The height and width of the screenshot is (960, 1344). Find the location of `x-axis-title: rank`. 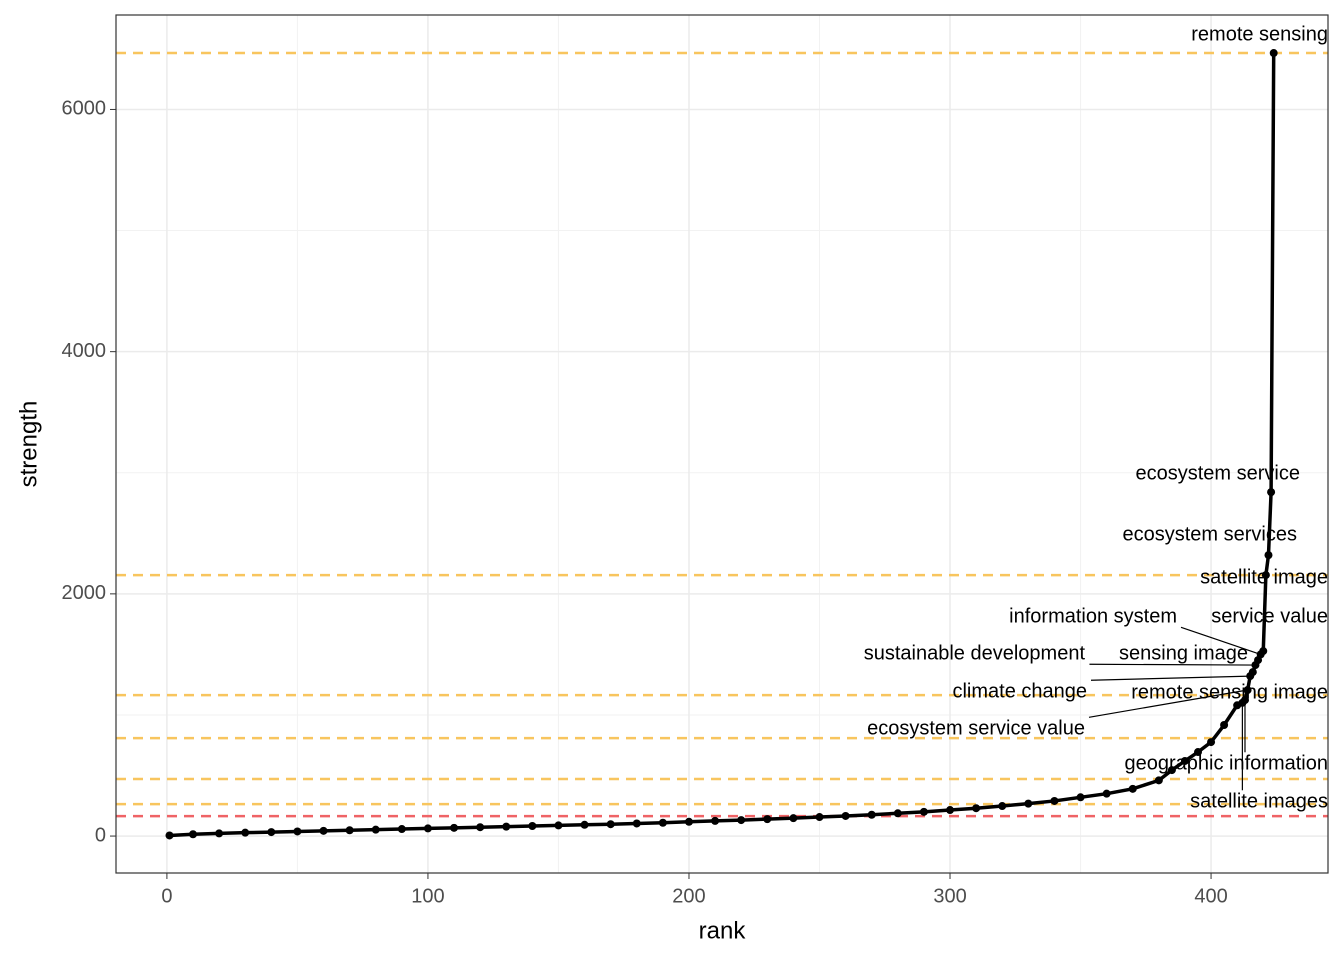

x-axis-title: rank is located at coordinates (723, 930).